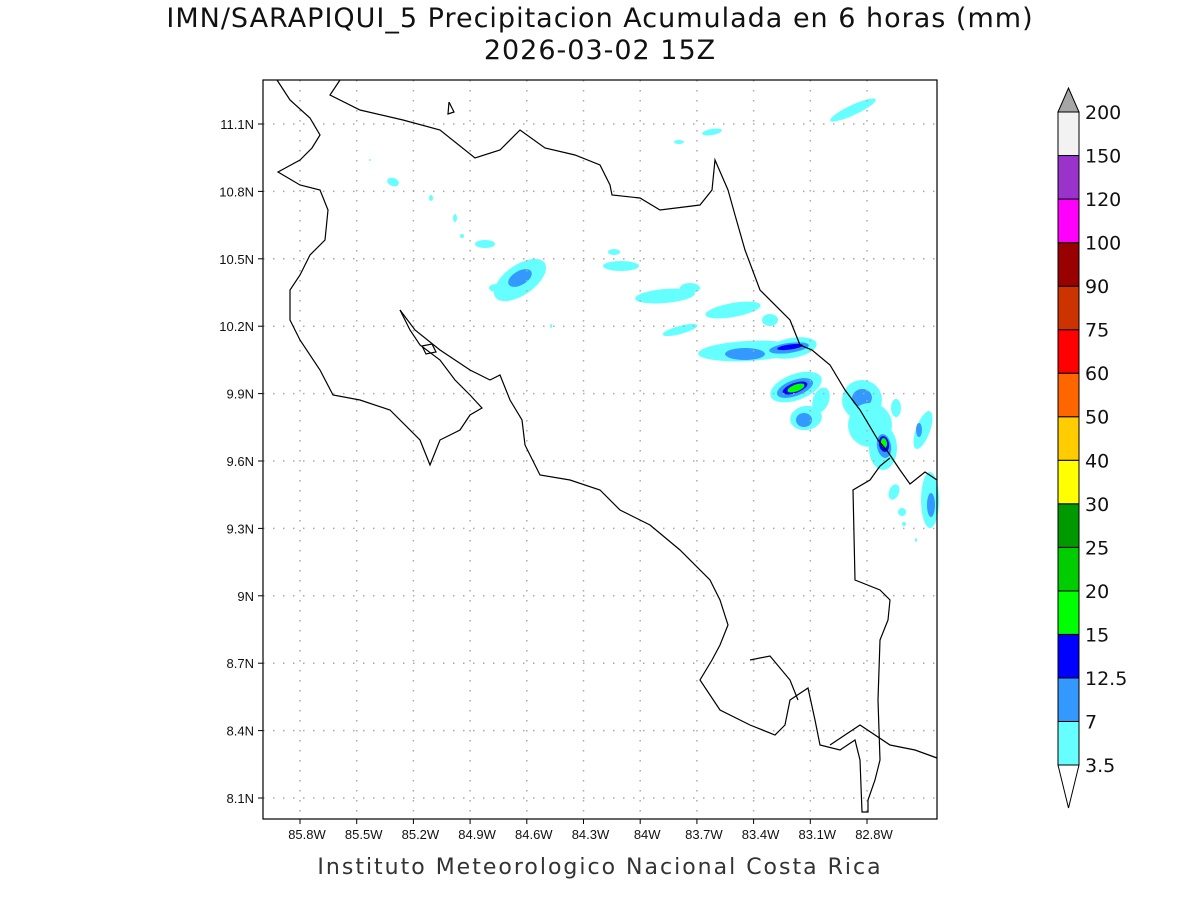 This screenshot has height=900, width=1200. What do you see at coordinates (1097, 287) in the screenshot?
I see `colorbar-label: 90` at bounding box center [1097, 287].